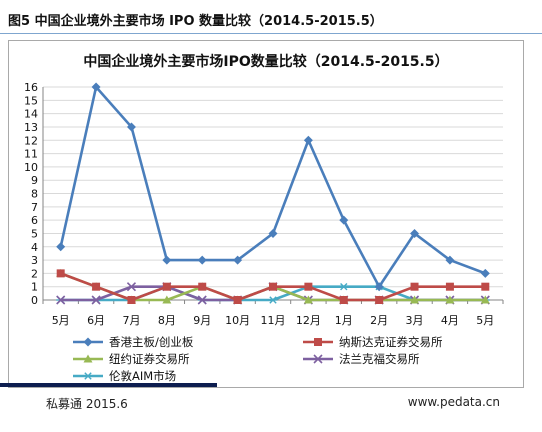 This screenshot has width=542, height=432. Describe the element at coordinates (273, 320) in the screenshot. I see `x-tick-label: 11月` at that location.